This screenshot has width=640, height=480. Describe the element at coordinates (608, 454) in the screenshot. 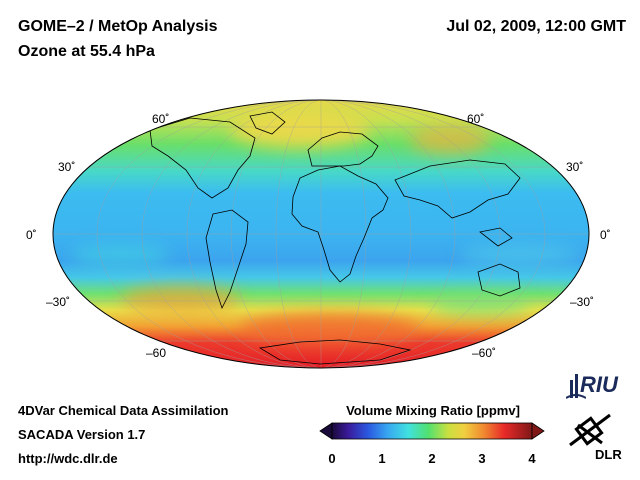

I see `dlr-logo-text: DLR` at that location.